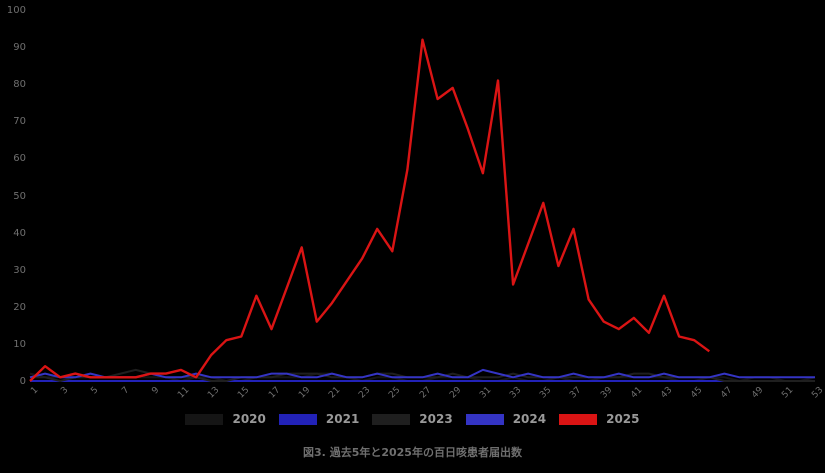  Describe the element at coordinates (484, 419) in the screenshot. I see `legend-swatch-2024` at that location.